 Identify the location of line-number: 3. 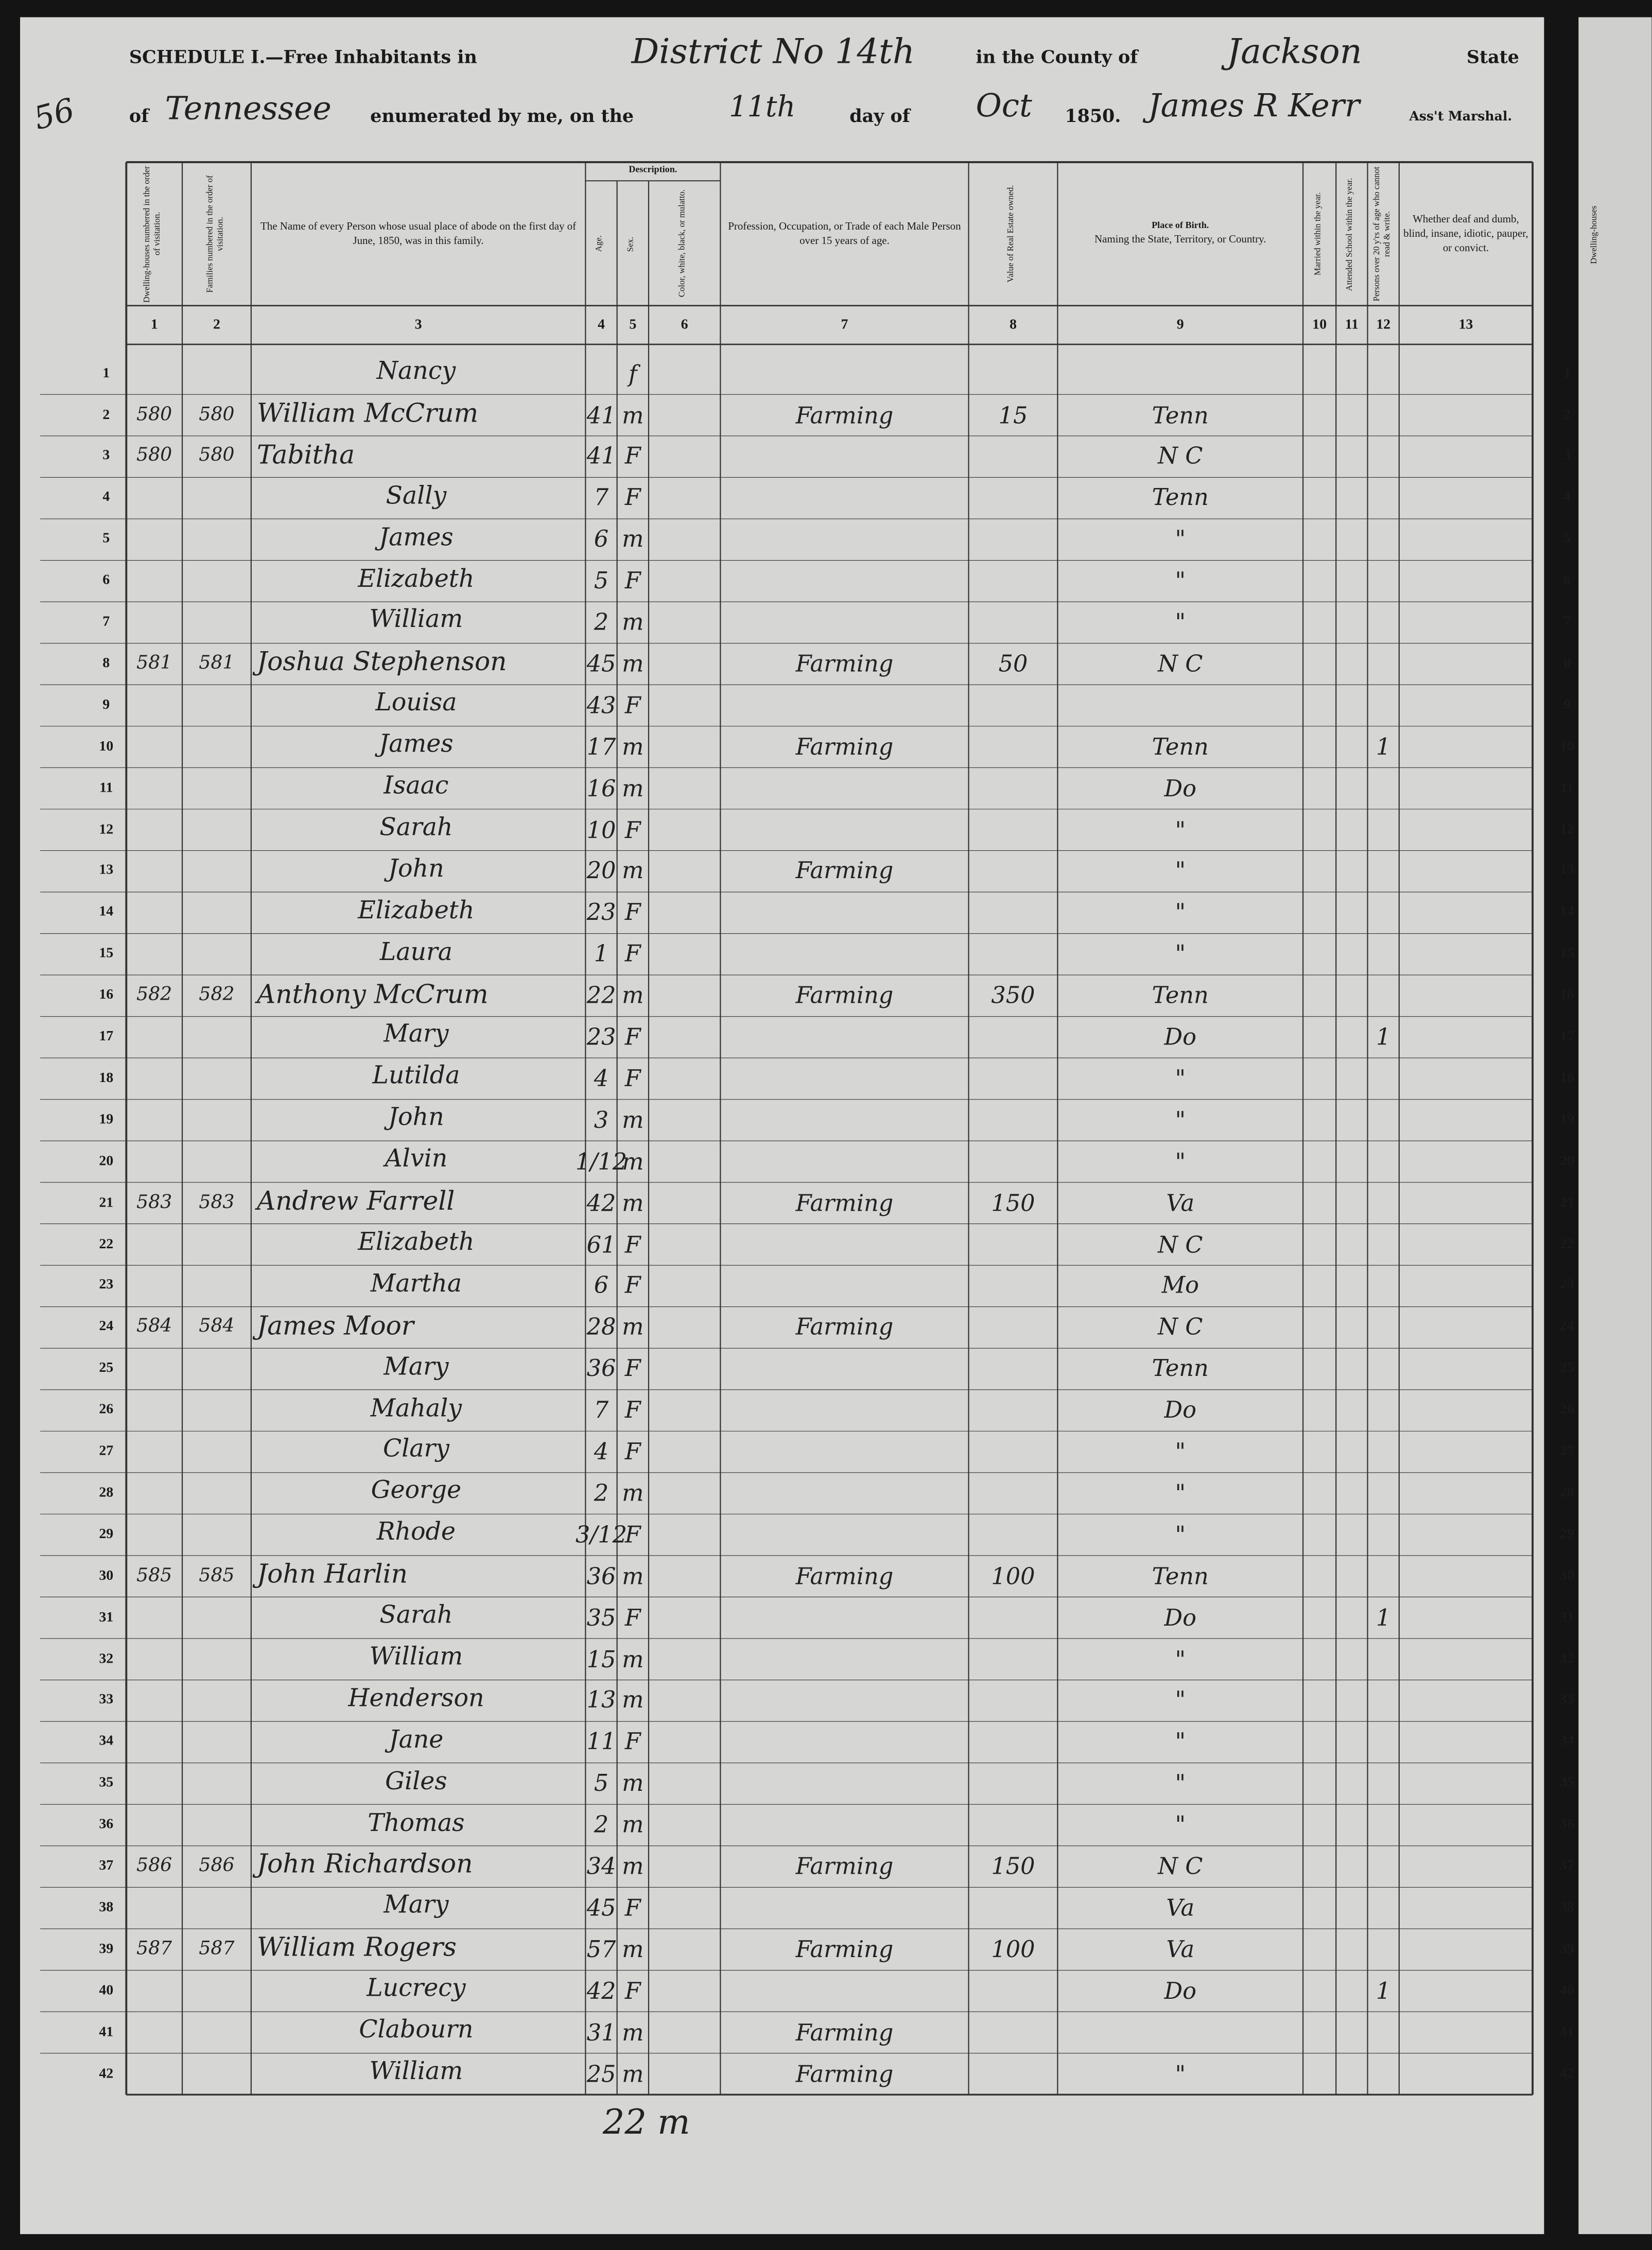
(106, 456).